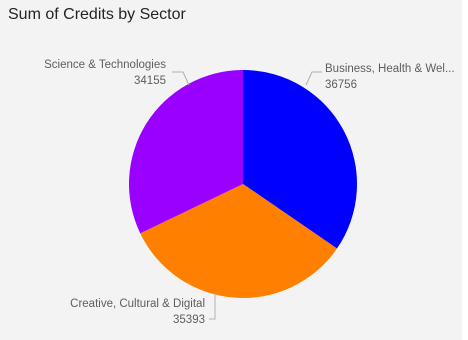 The width and height of the screenshot is (468, 340). Describe the element at coordinates (105, 65) in the screenshot. I see `slice-label-3: Science & Technologies` at that location.